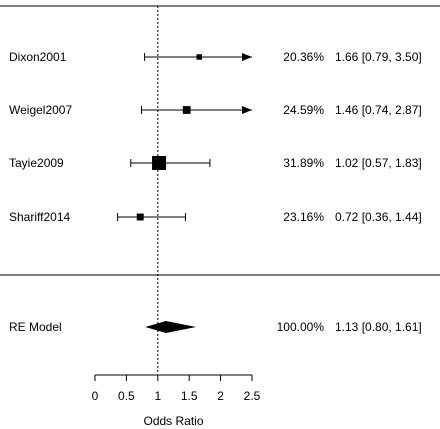 Image resolution: width=440 pixels, height=429 pixels. What do you see at coordinates (303, 217) in the screenshot?
I see `study-weight: 23.16%` at bounding box center [303, 217].